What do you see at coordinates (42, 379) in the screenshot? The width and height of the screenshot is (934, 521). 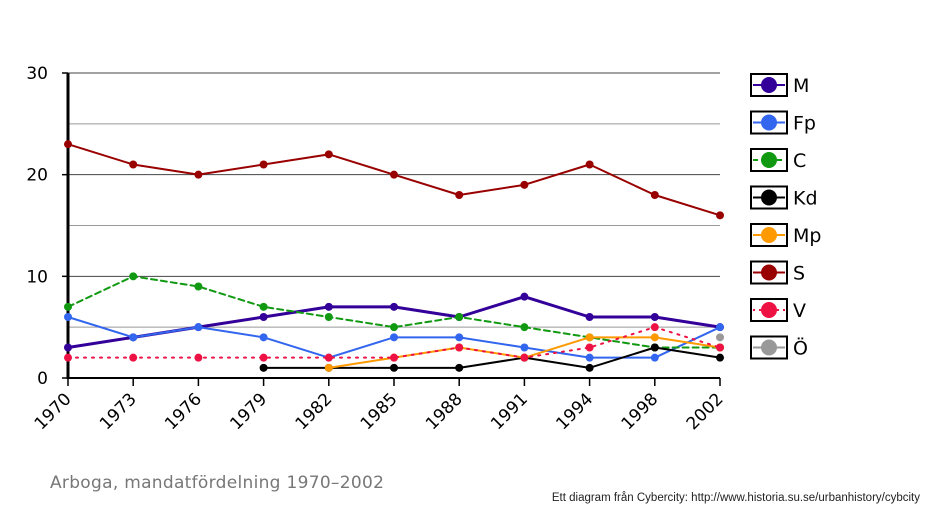 I see `y-tick-label: 0` at bounding box center [42, 379].